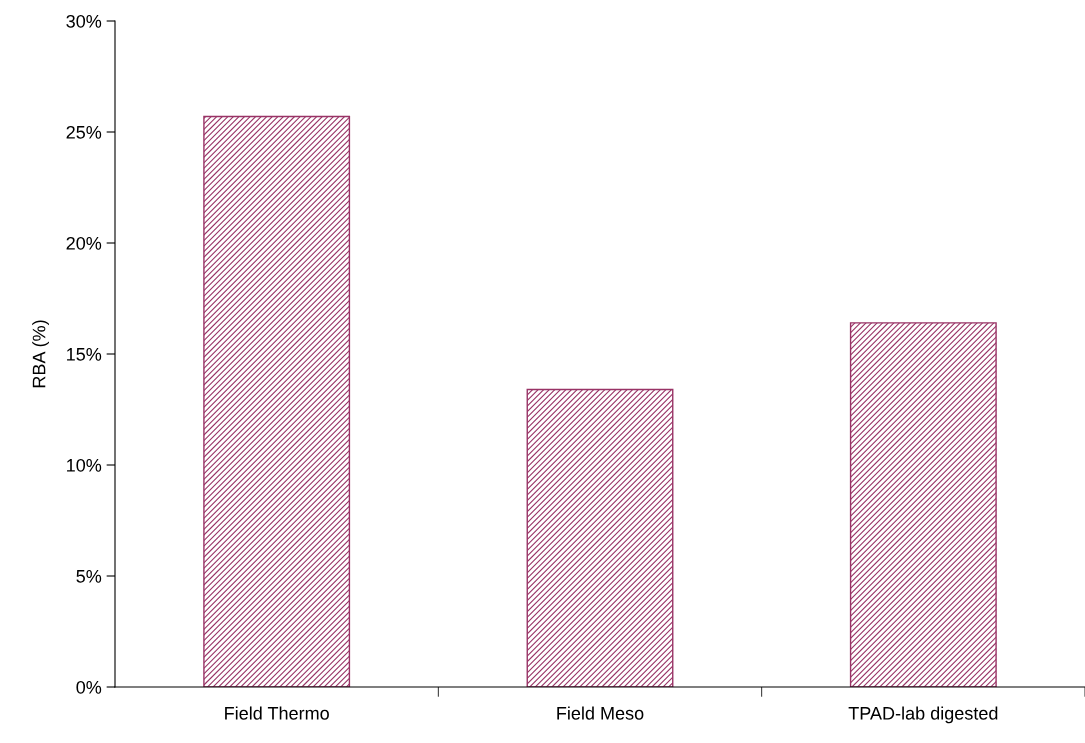 Image resolution: width=1085 pixels, height=743 pixels. What do you see at coordinates (84, 132) in the screenshot?
I see `y-tick-label: 25%` at bounding box center [84, 132].